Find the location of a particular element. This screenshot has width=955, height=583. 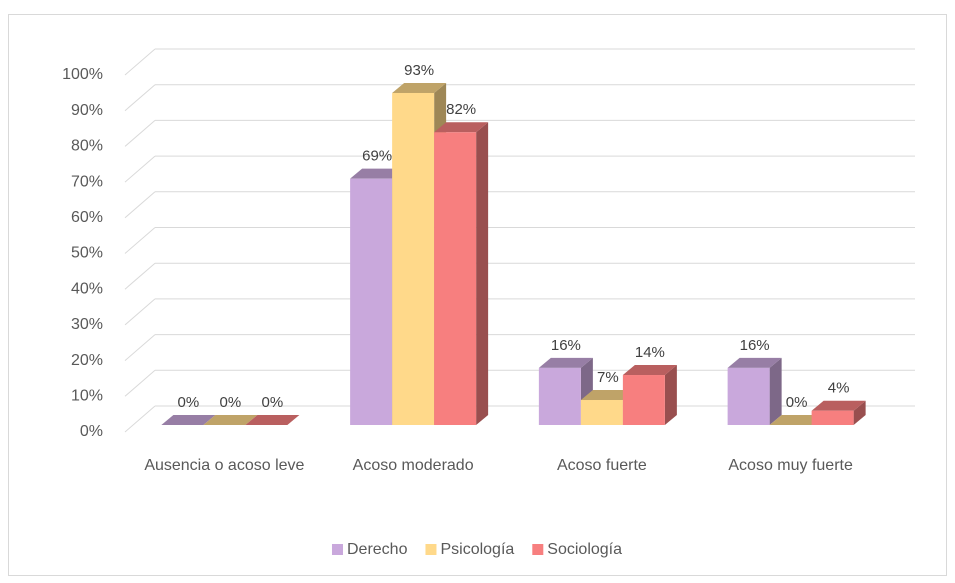

legend-label: Derecho is located at coordinates (377, 549).